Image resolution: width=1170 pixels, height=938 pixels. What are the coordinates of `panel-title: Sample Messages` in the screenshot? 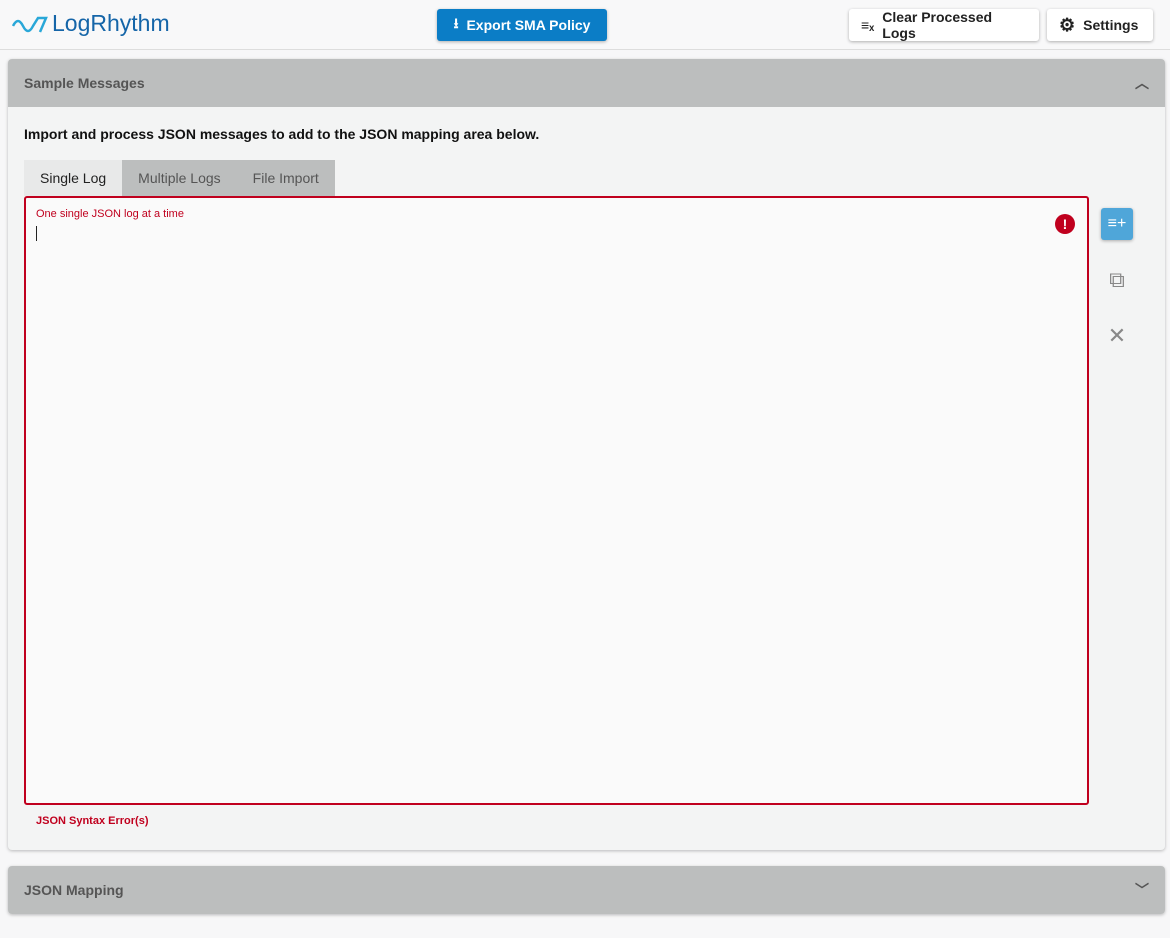 It's located at (84, 83).